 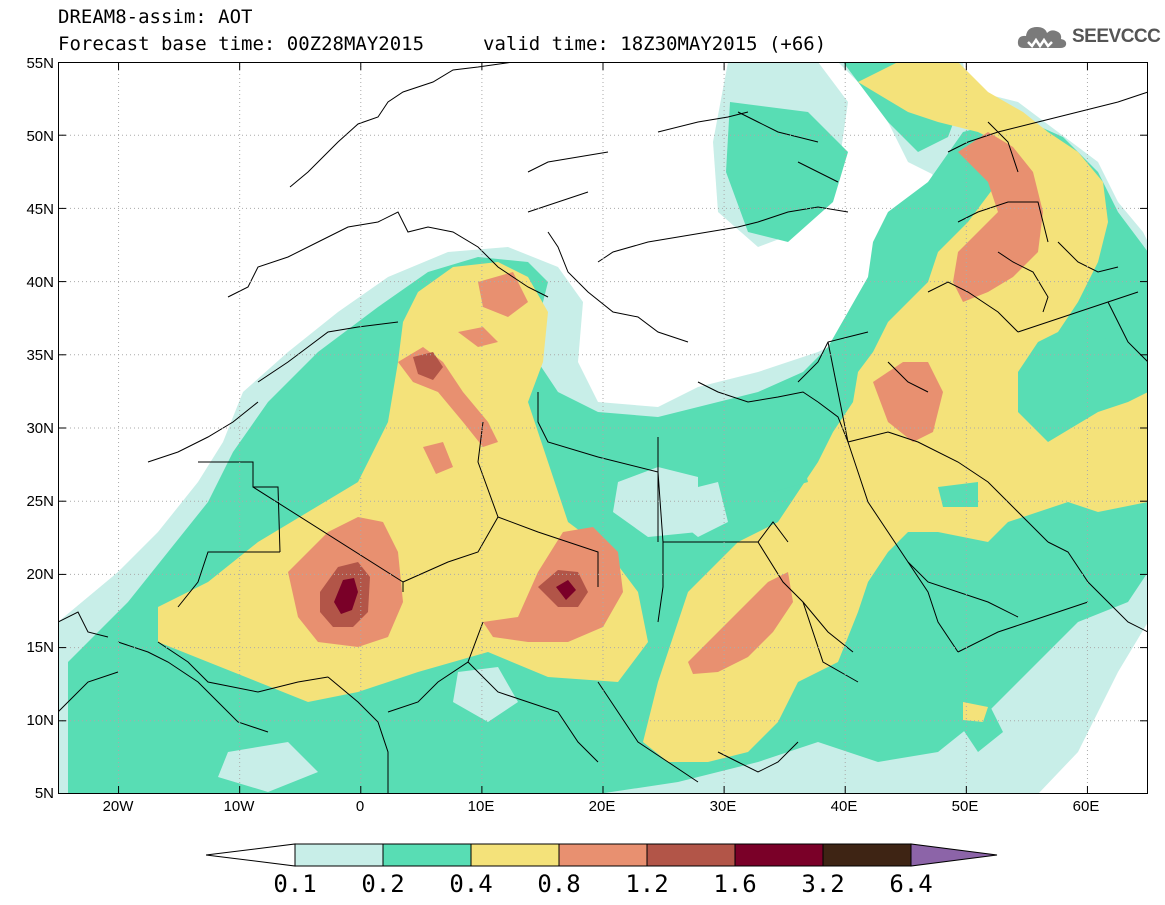 What do you see at coordinates (295, 884) in the screenshot?
I see `colorbar-label-0.1: 0.1` at bounding box center [295, 884].